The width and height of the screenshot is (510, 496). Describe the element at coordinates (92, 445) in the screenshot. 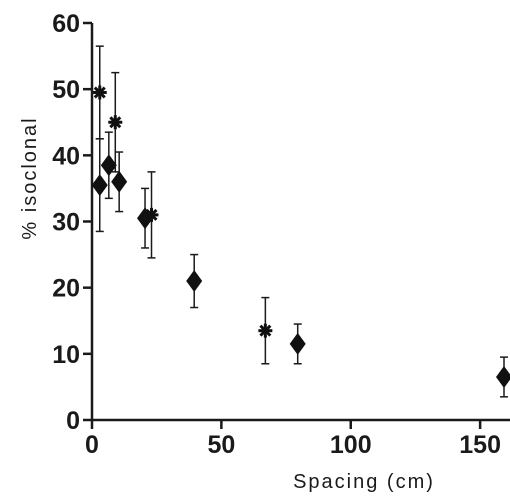

I see `x-tick-label: 0` at that location.